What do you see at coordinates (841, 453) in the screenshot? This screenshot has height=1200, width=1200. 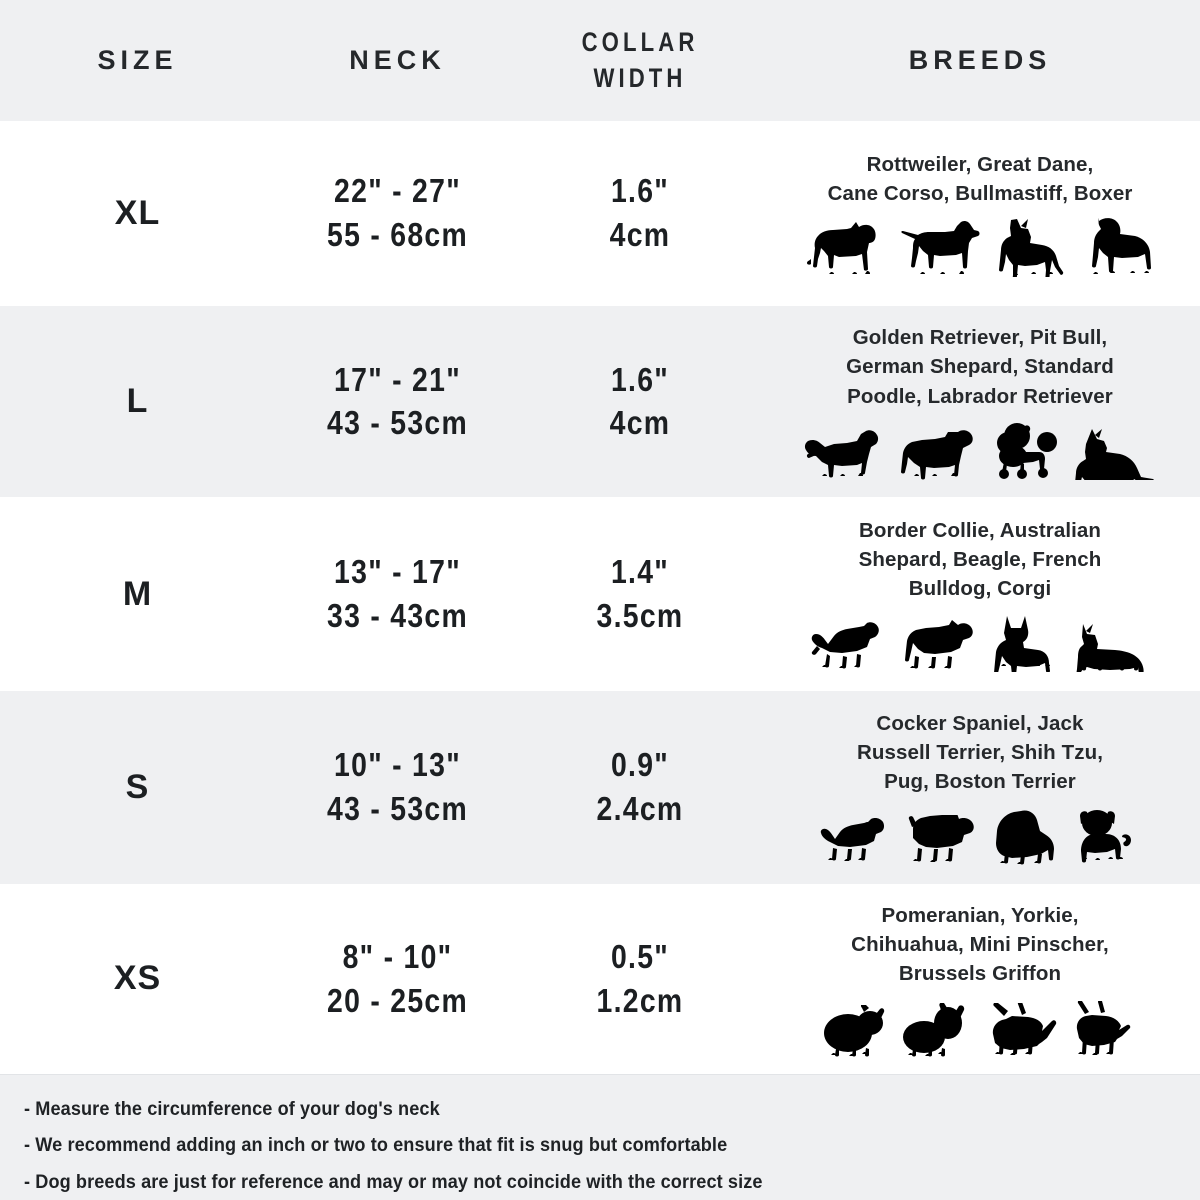 I see `golden-retriever-dog-icon` at bounding box center [841, 453].